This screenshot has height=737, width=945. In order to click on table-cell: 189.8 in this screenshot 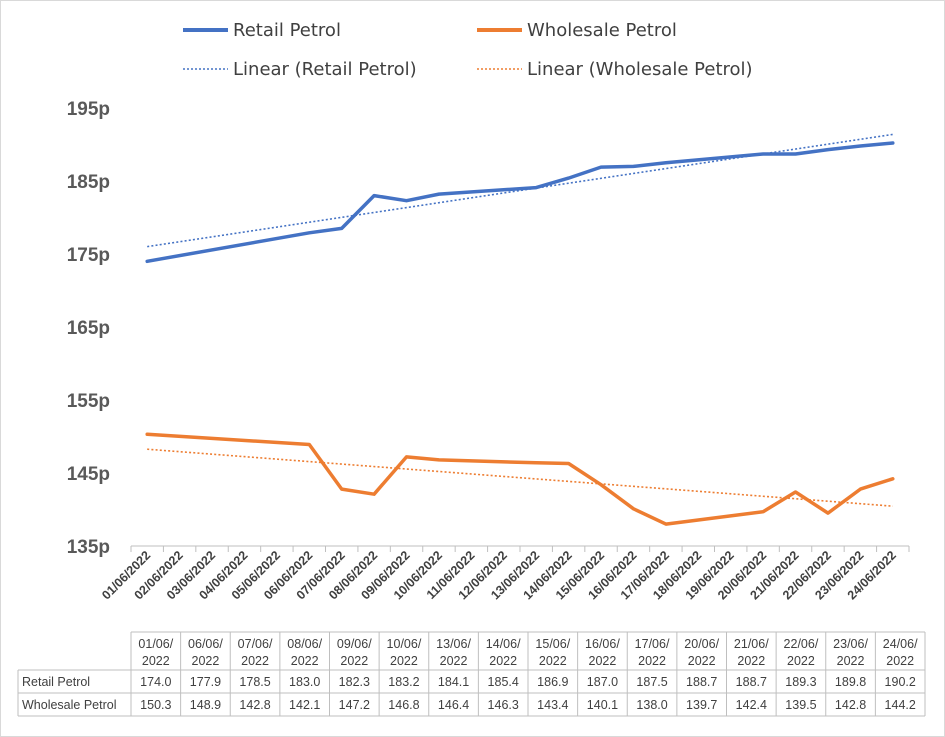, I will do `click(850, 682)`.